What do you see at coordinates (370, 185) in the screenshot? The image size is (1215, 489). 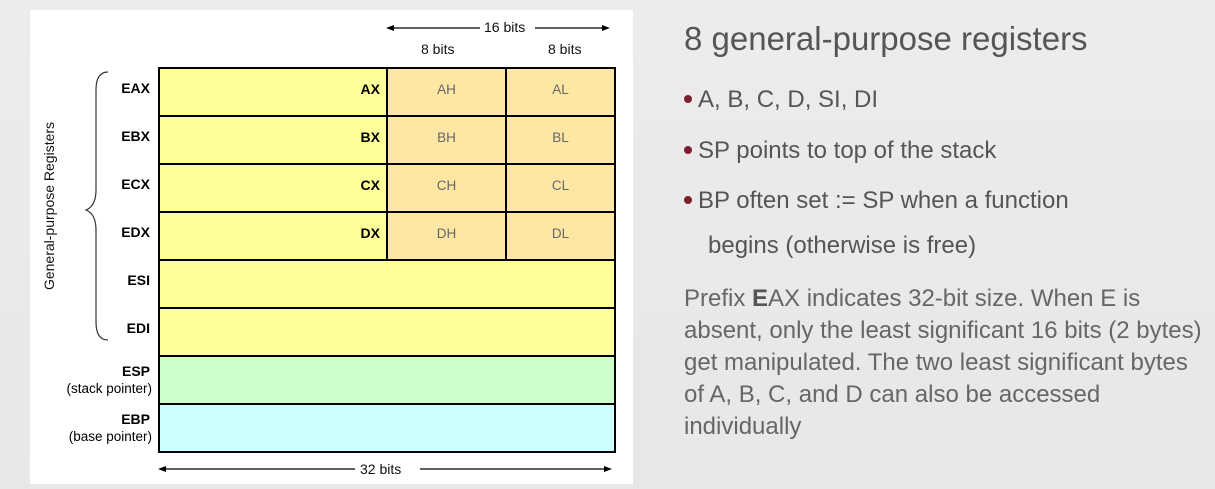 I see `register-cx-label: CX` at bounding box center [370, 185].